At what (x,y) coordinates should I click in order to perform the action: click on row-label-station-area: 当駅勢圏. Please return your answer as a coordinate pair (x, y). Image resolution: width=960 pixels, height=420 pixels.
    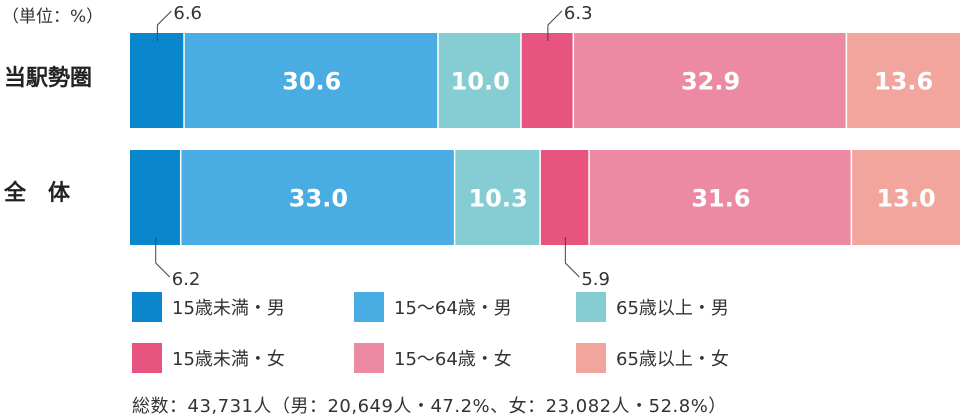
    Looking at the image, I should click on (48, 78).